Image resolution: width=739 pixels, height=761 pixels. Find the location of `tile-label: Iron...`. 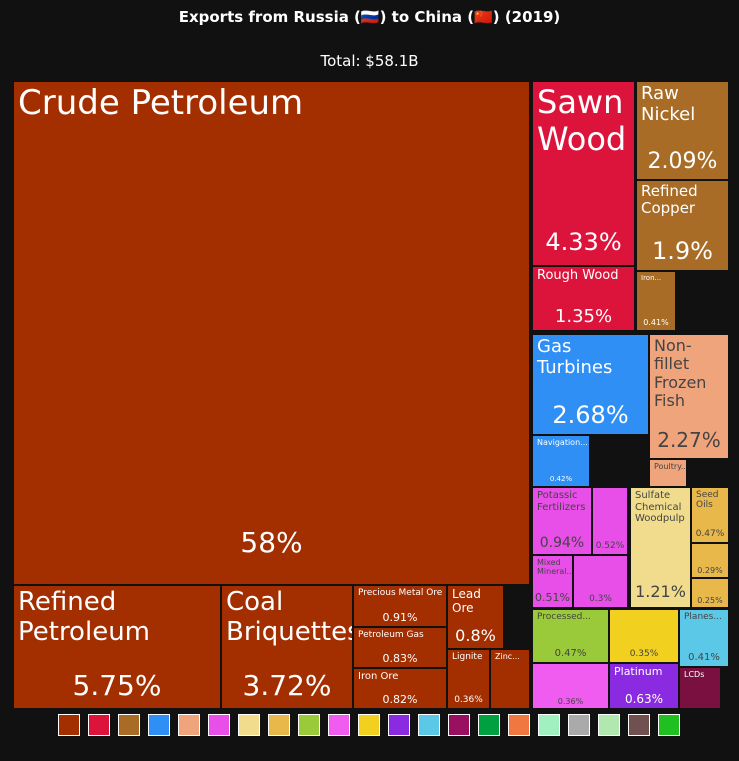

tile-label: Iron... is located at coordinates (651, 278).